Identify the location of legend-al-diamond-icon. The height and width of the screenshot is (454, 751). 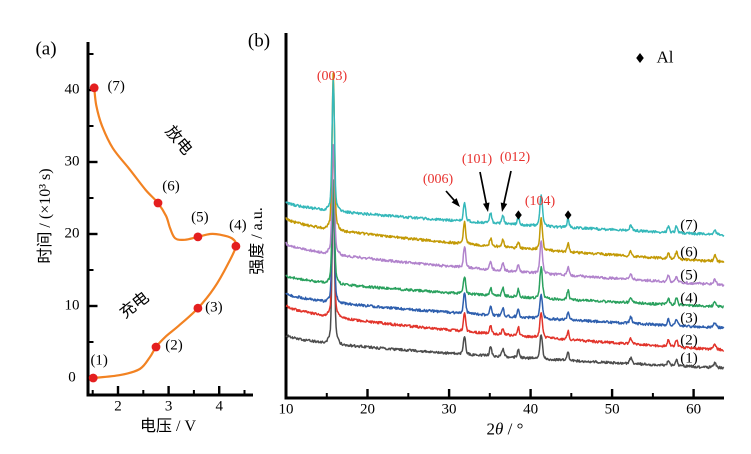
(640, 58).